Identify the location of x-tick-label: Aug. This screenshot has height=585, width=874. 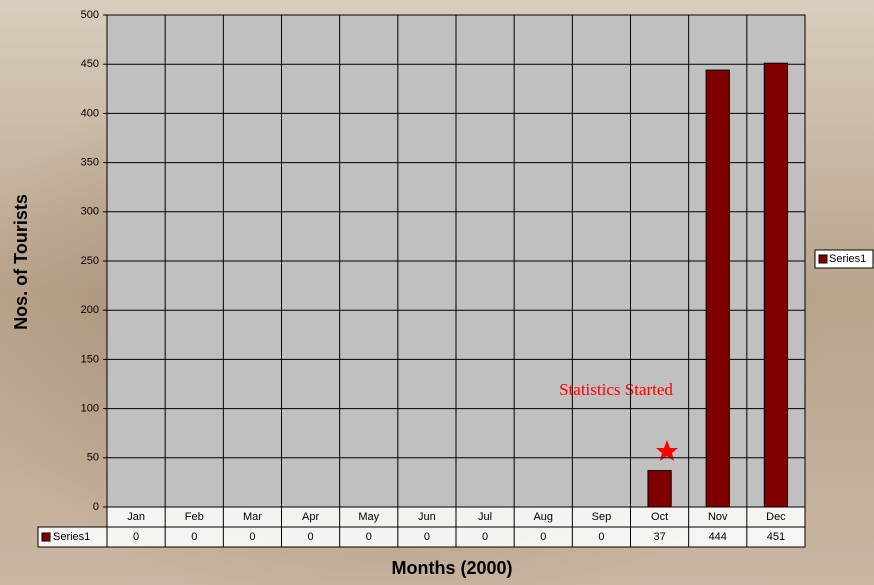
(543, 517).